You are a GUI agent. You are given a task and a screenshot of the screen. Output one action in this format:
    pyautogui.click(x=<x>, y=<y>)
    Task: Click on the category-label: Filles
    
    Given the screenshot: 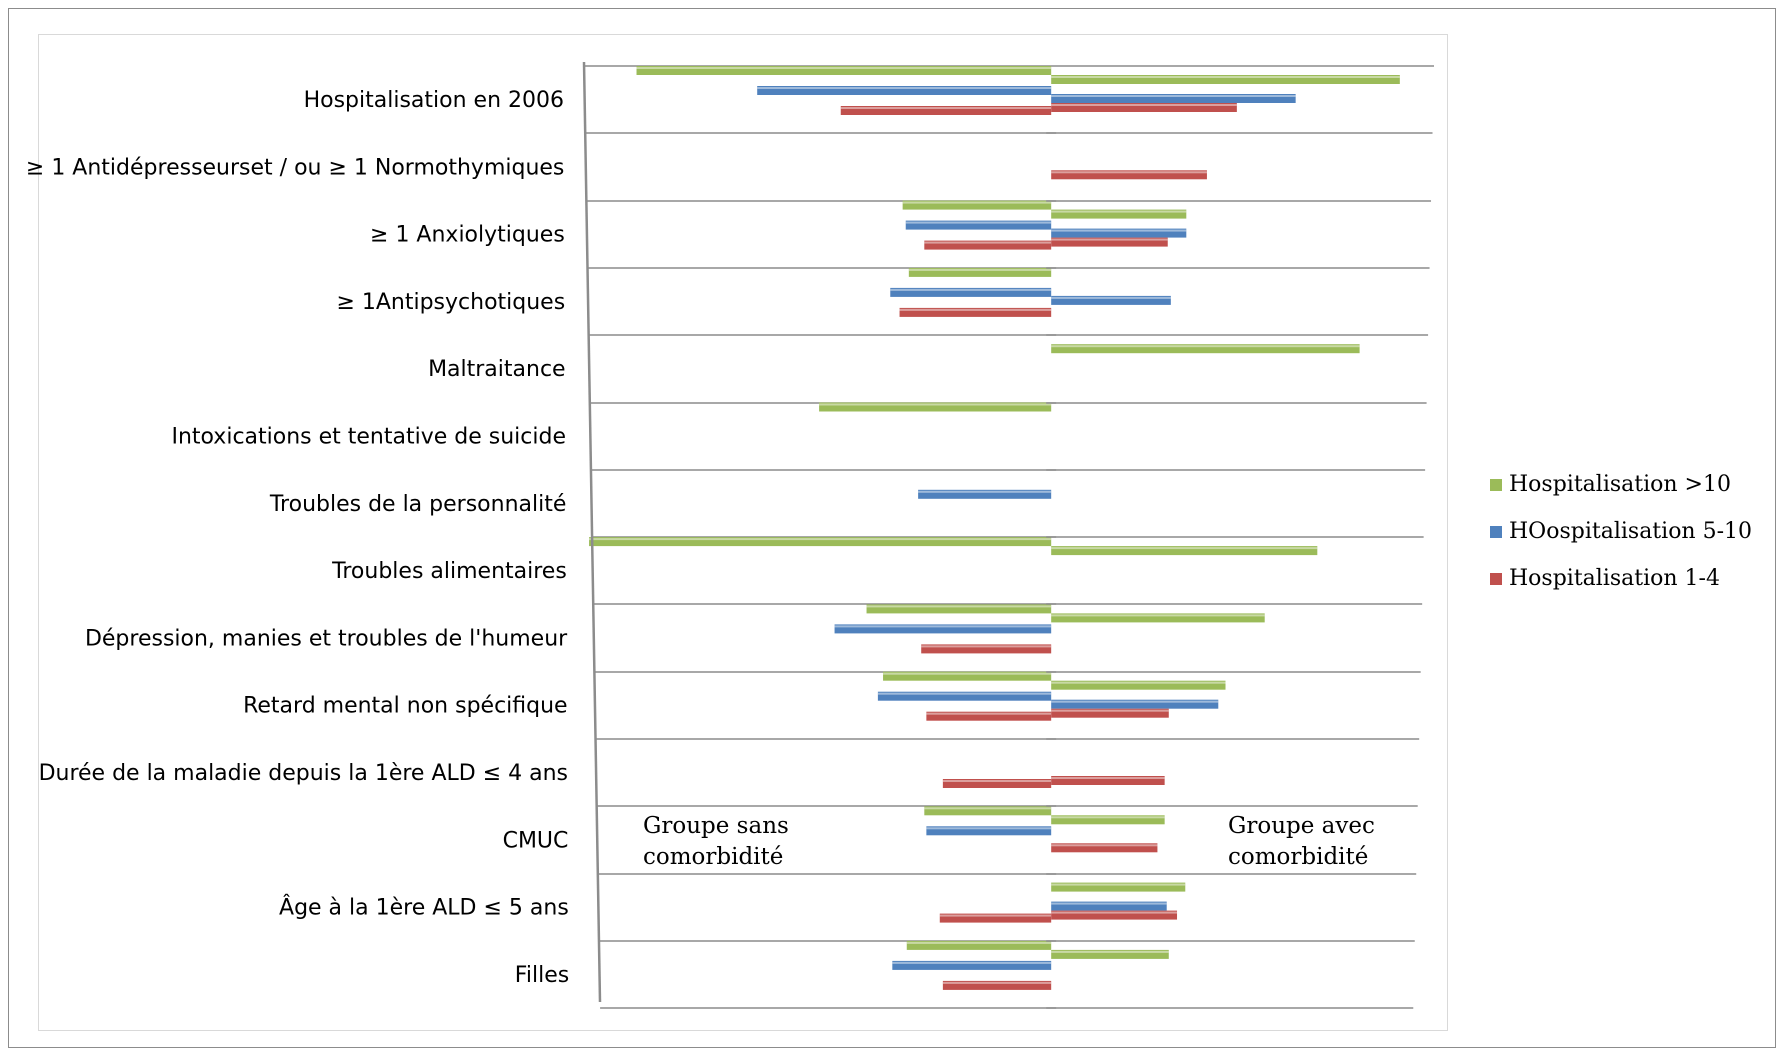 What is the action you would take?
    pyautogui.click(x=542, y=975)
    